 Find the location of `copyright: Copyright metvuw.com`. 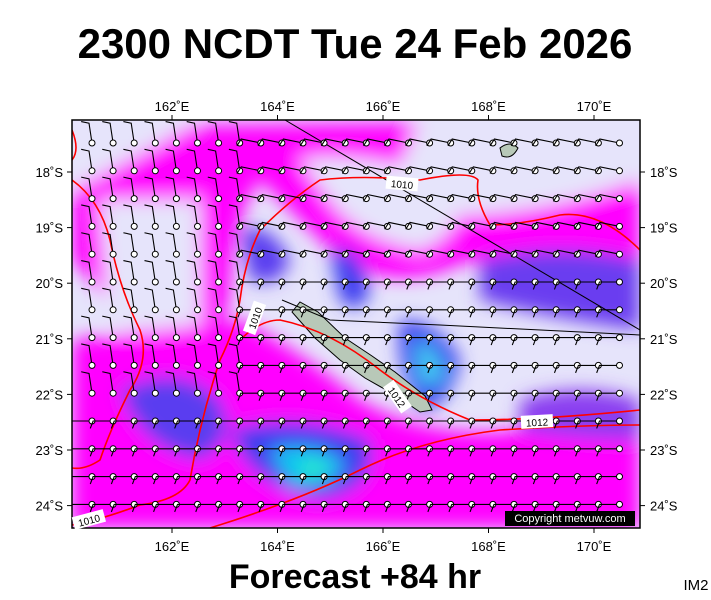

copyright: Copyright metvuw.com is located at coordinates (569, 519).